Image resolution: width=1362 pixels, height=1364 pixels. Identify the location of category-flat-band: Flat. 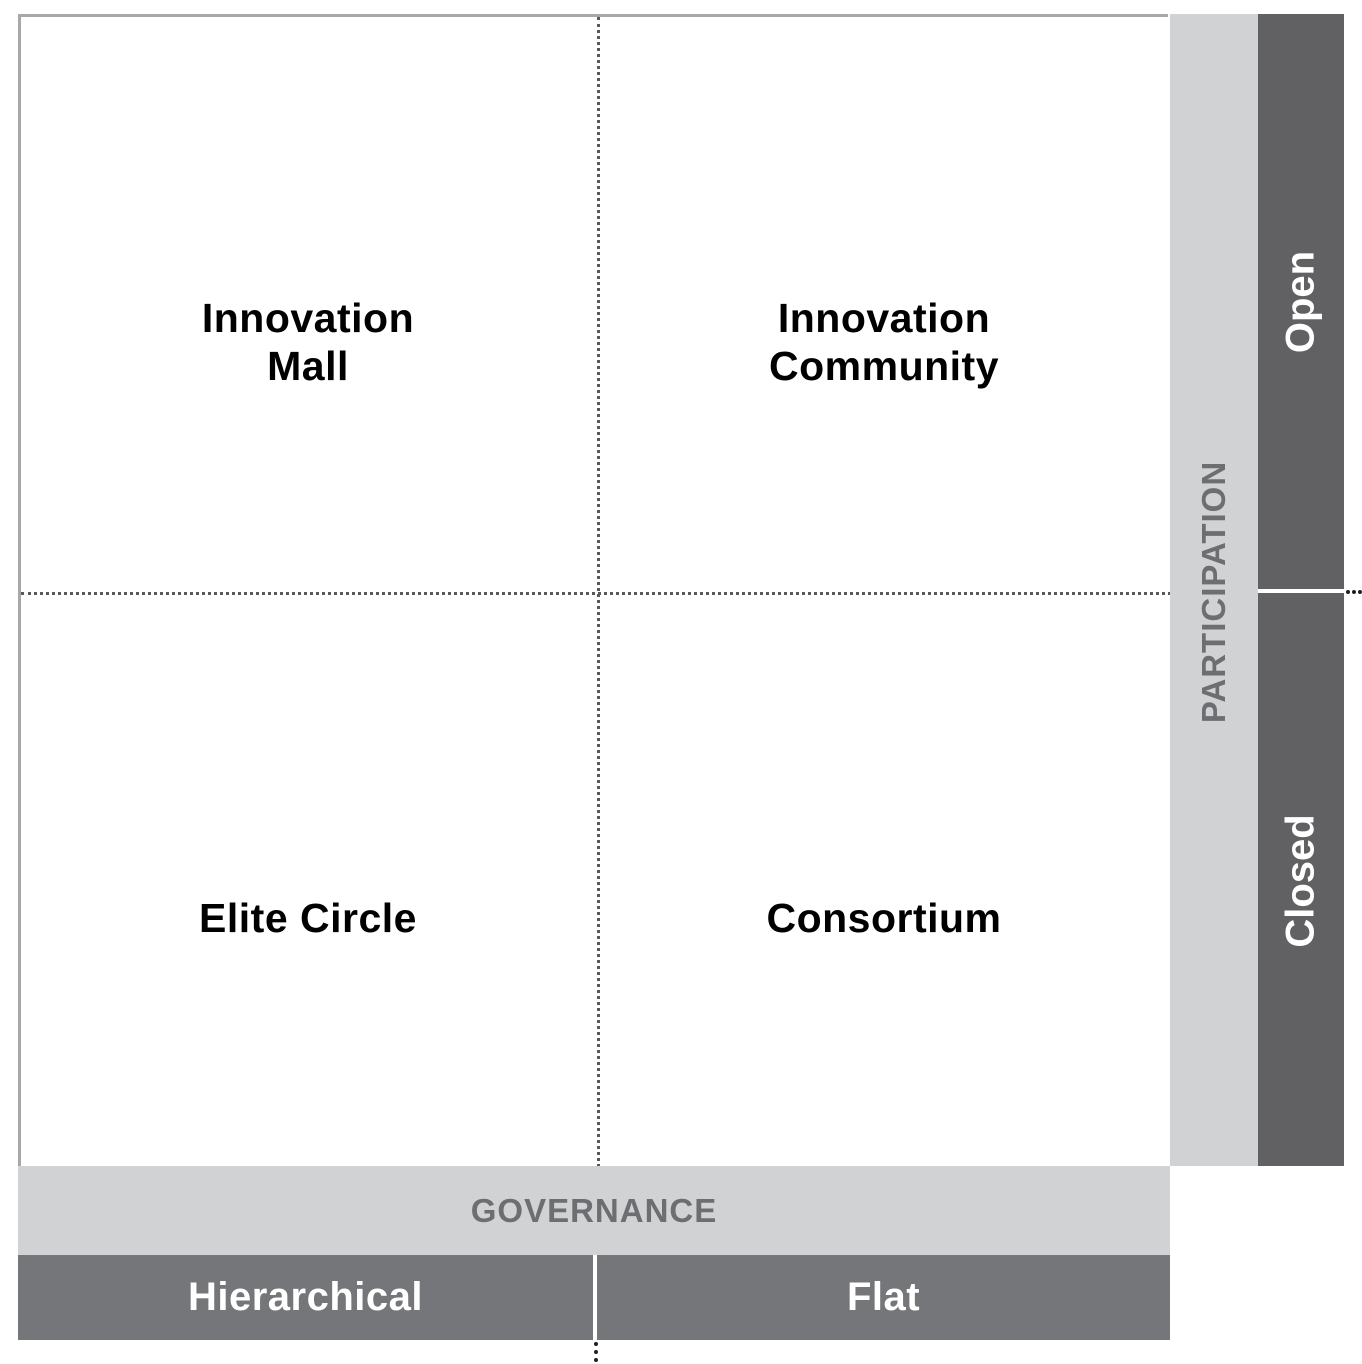
(883, 1297).